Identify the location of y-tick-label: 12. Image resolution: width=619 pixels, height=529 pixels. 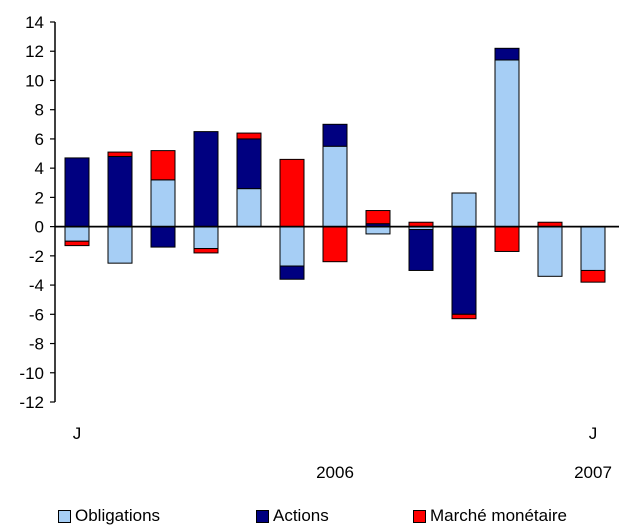
(34, 51).